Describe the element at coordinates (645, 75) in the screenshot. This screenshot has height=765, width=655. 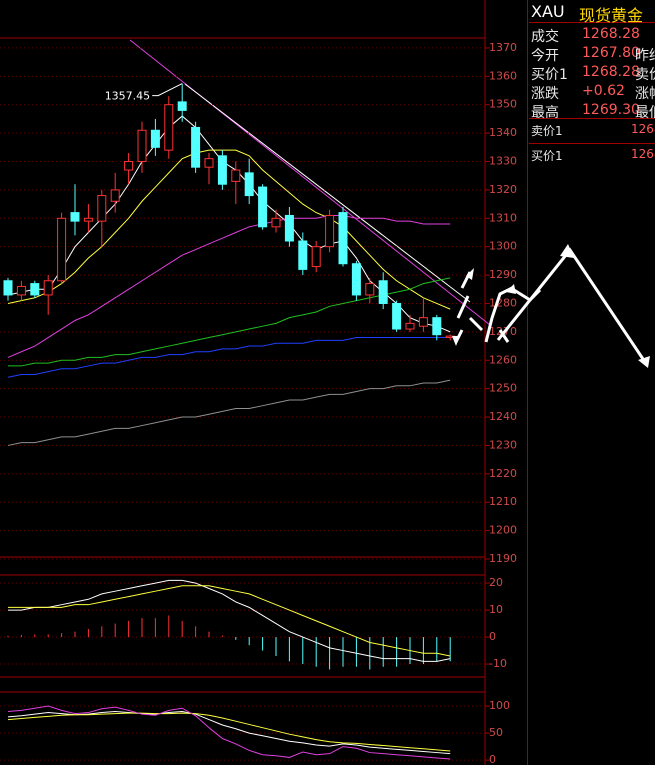
I see `field-label: 卖价` at that location.